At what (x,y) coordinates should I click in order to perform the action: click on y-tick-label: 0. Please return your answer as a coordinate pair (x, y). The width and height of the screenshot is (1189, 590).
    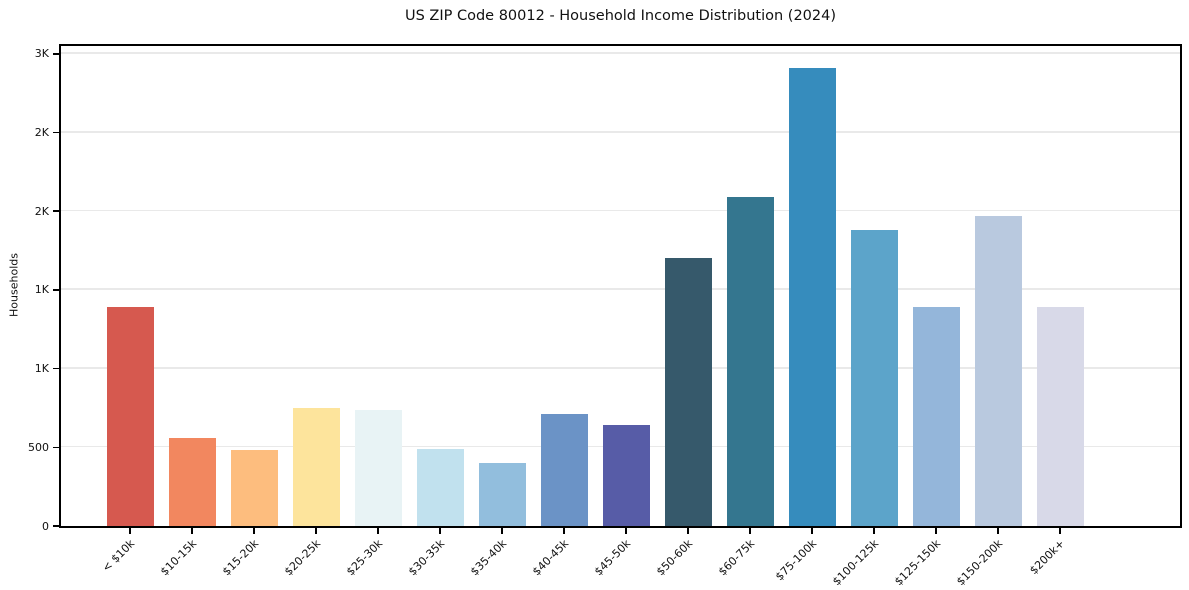
    Looking at the image, I should click on (45, 526).